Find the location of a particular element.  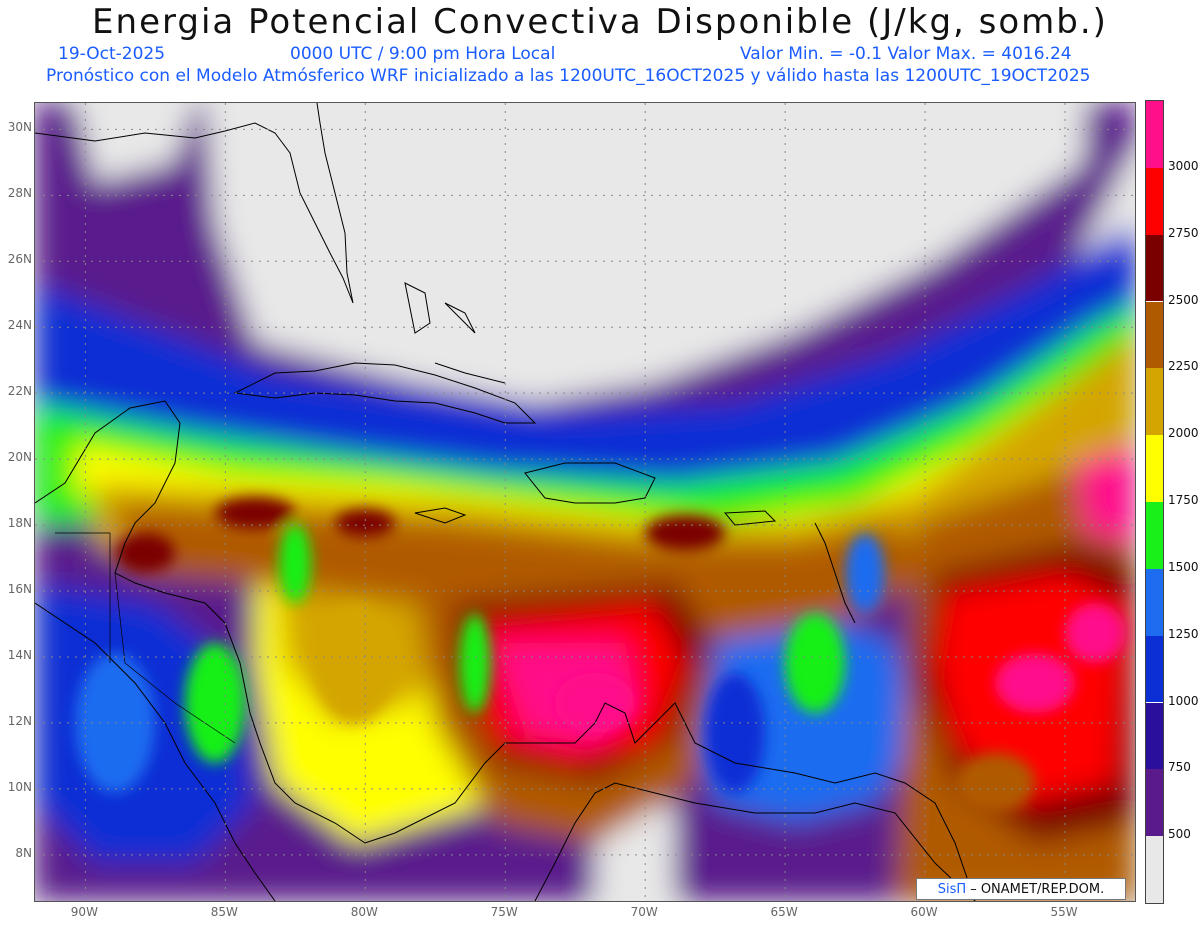

date-label: 19-Oct-2025 is located at coordinates (112, 54).